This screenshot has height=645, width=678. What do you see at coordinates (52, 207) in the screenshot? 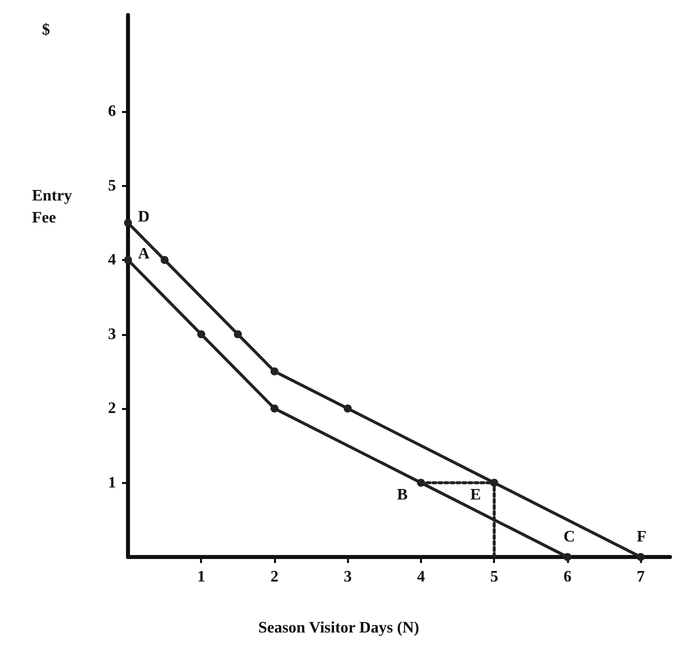
I see `y-axis-title: Entry Fee` at bounding box center [52, 207].